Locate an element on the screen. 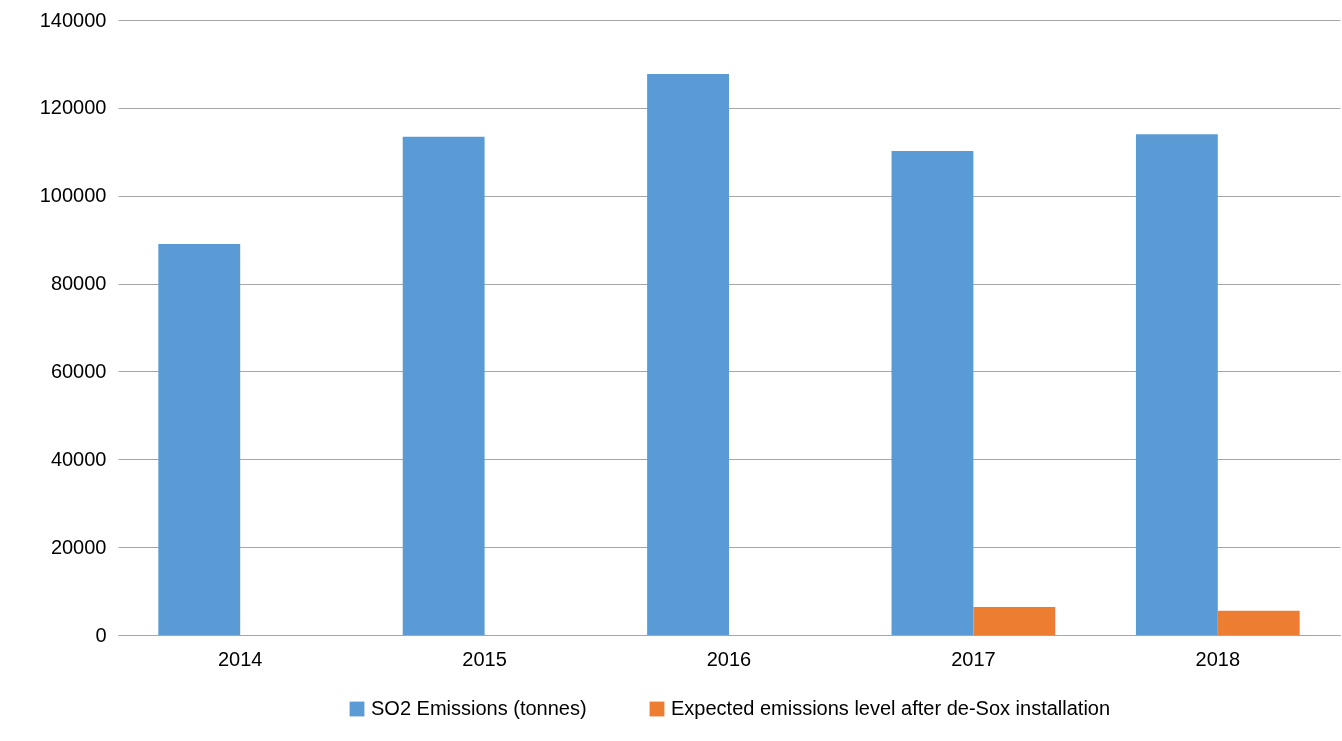 This screenshot has width=1342, height=741. y-tick-label: 60000 is located at coordinates (78, 370).